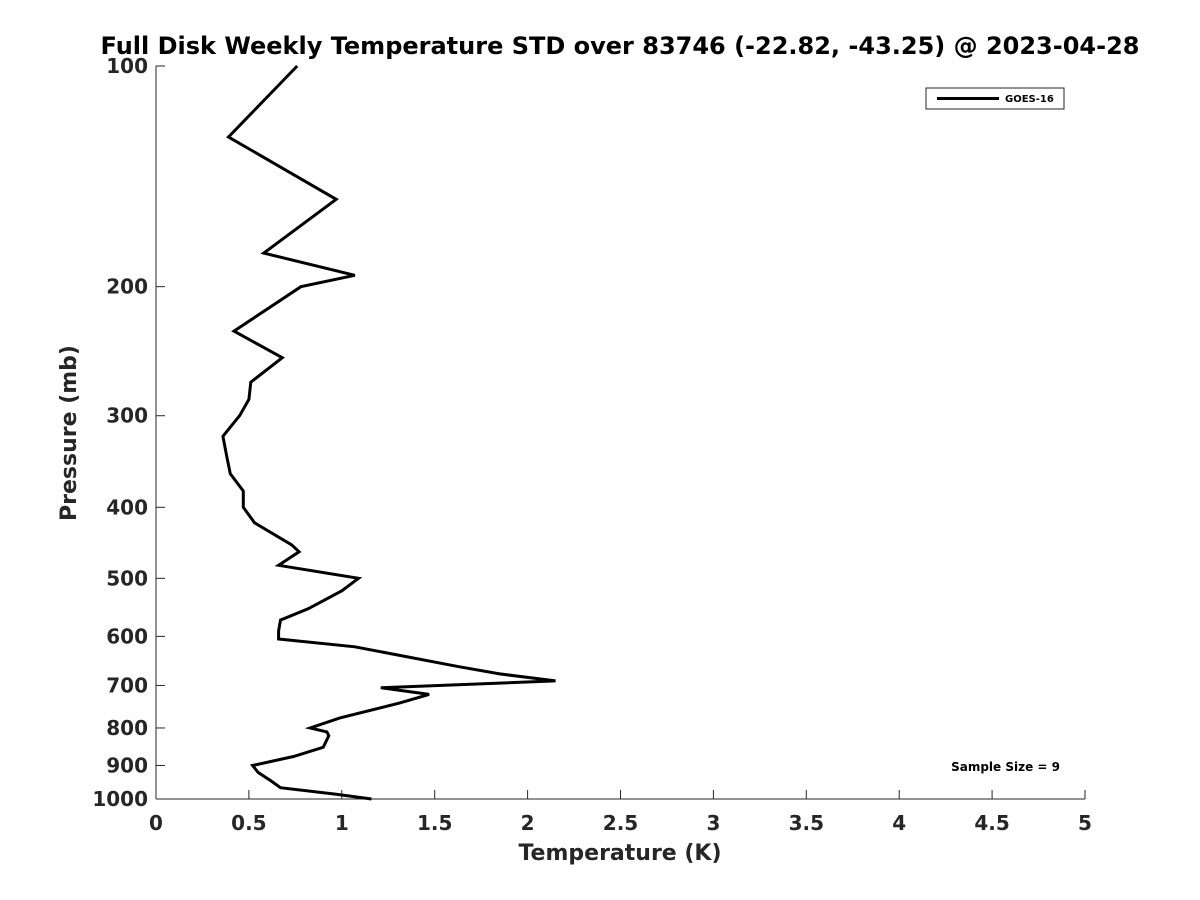 Image resolution: width=1200 pixels, height=900 pixels. What do you see at coordinates (1029, 99) in the screenshot?
I see `legend-label-goes-16: GOES-16` at bounding box center [1029, 99].